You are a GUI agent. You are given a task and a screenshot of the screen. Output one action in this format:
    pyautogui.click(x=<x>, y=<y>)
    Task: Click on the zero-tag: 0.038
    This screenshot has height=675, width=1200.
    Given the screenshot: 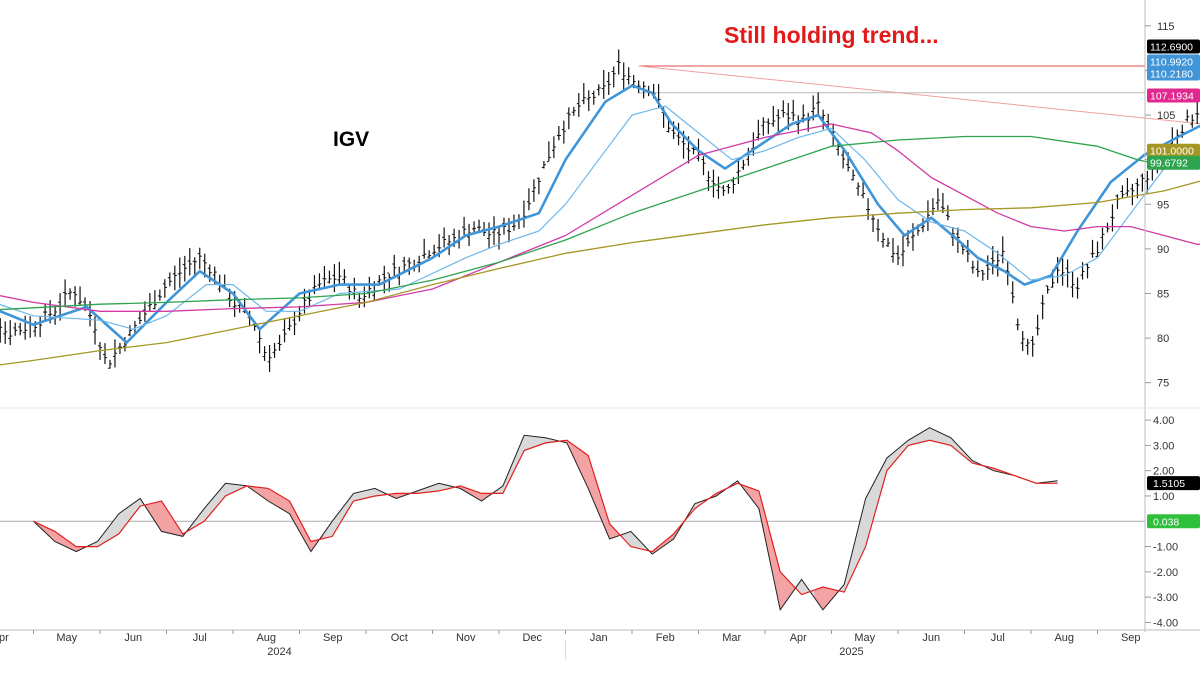 What is the action you would take?
    pyautogui.click(x=1173, y=521)
    